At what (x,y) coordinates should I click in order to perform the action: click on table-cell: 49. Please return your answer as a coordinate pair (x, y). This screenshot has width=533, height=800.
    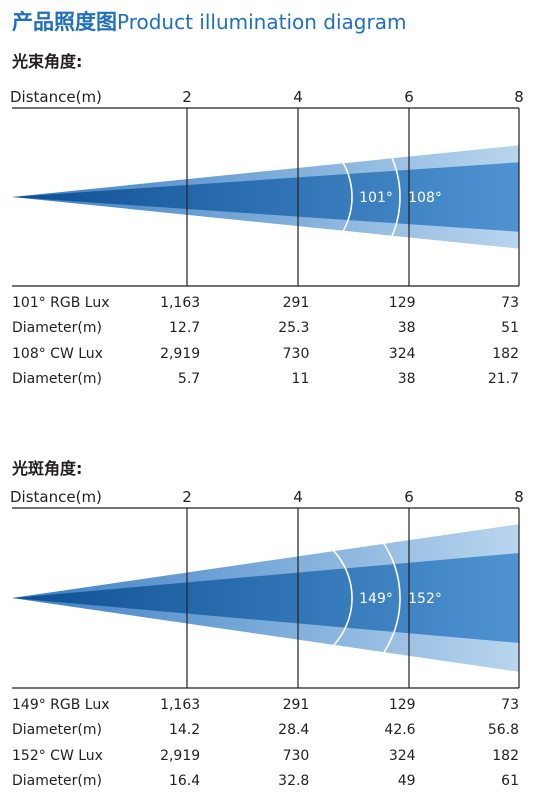
    Looking at the image, I should click on (406, 781).